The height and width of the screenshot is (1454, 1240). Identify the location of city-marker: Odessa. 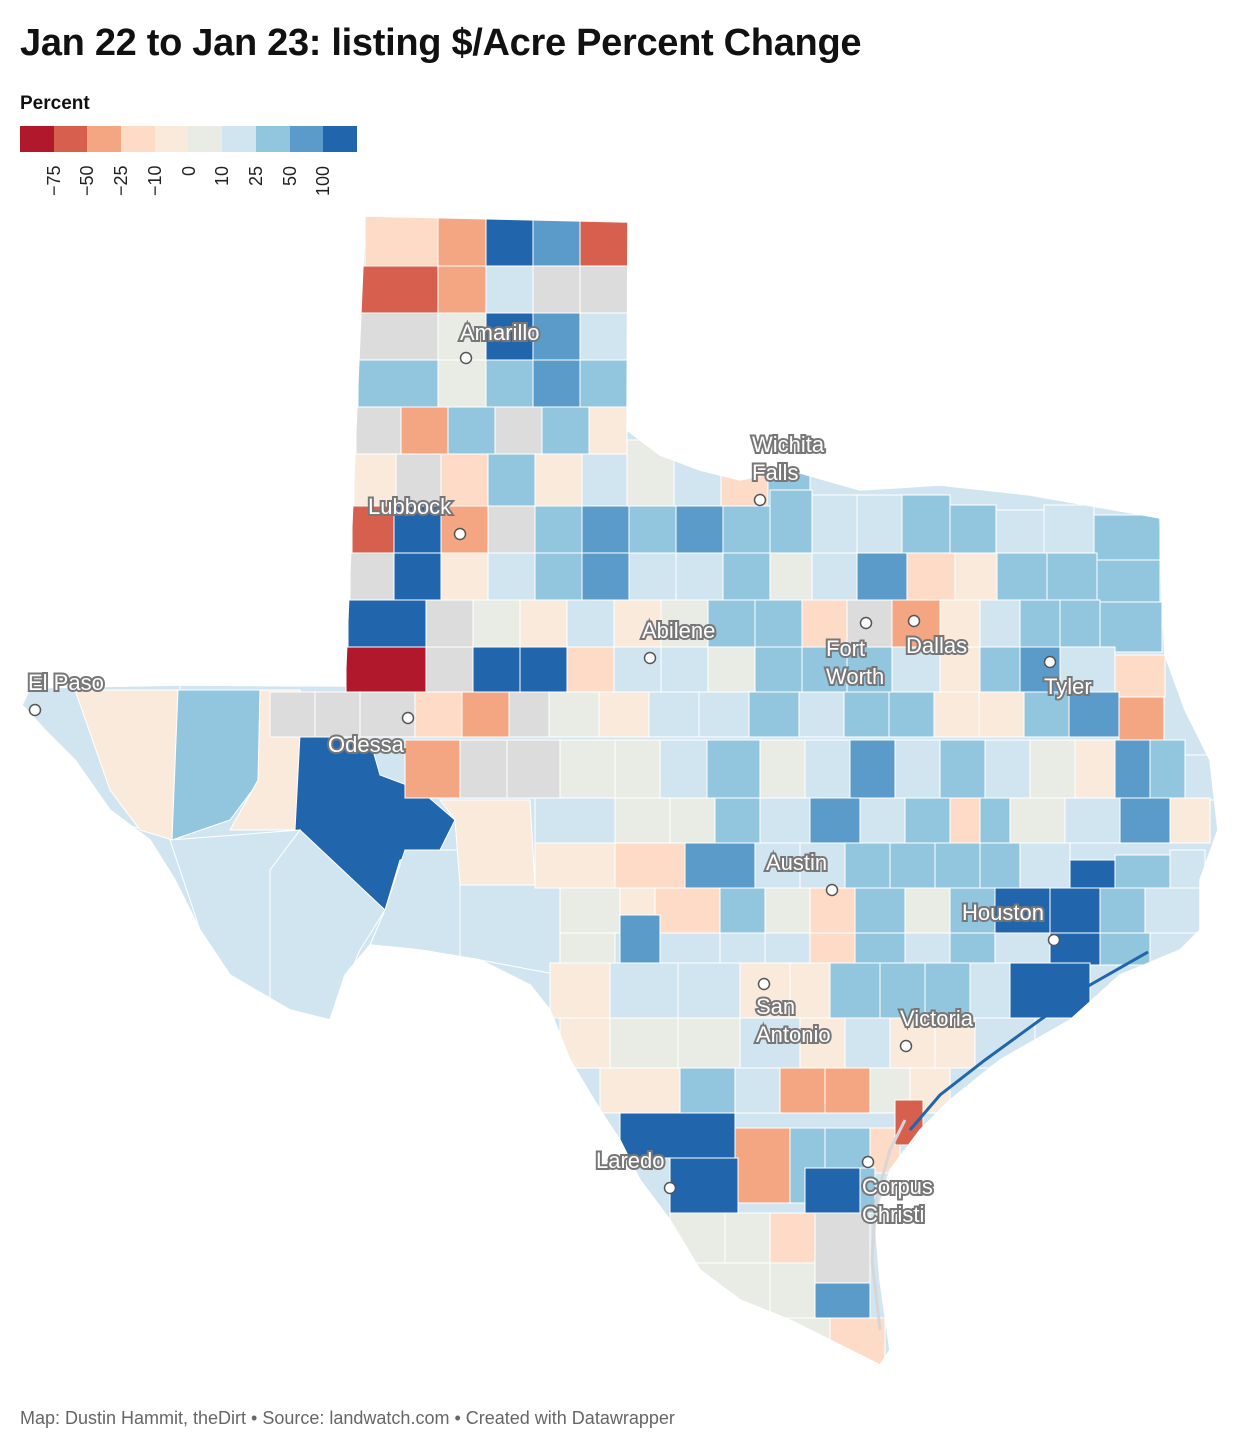
(370, 735).